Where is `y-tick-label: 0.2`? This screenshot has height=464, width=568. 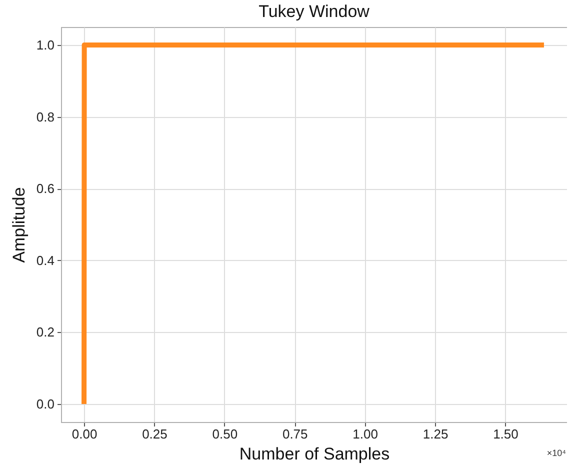 y-tick-label: 0.2 is located at coordinates (45, 332).